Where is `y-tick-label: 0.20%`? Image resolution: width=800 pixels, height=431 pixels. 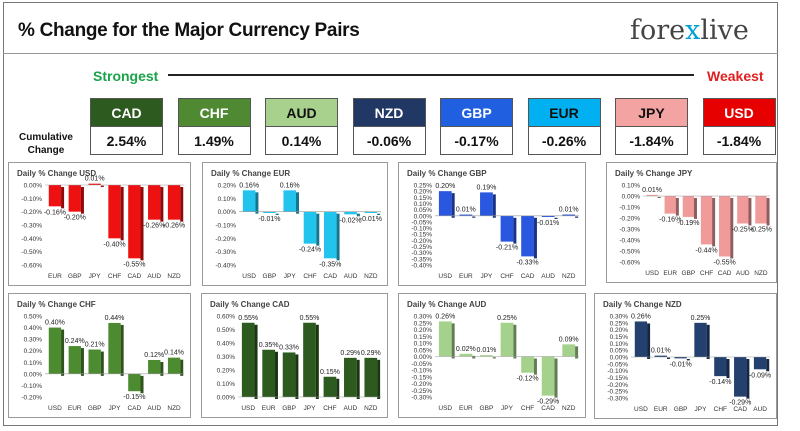 y-tick-label: 0.20% is located at coordinates (226, 371).